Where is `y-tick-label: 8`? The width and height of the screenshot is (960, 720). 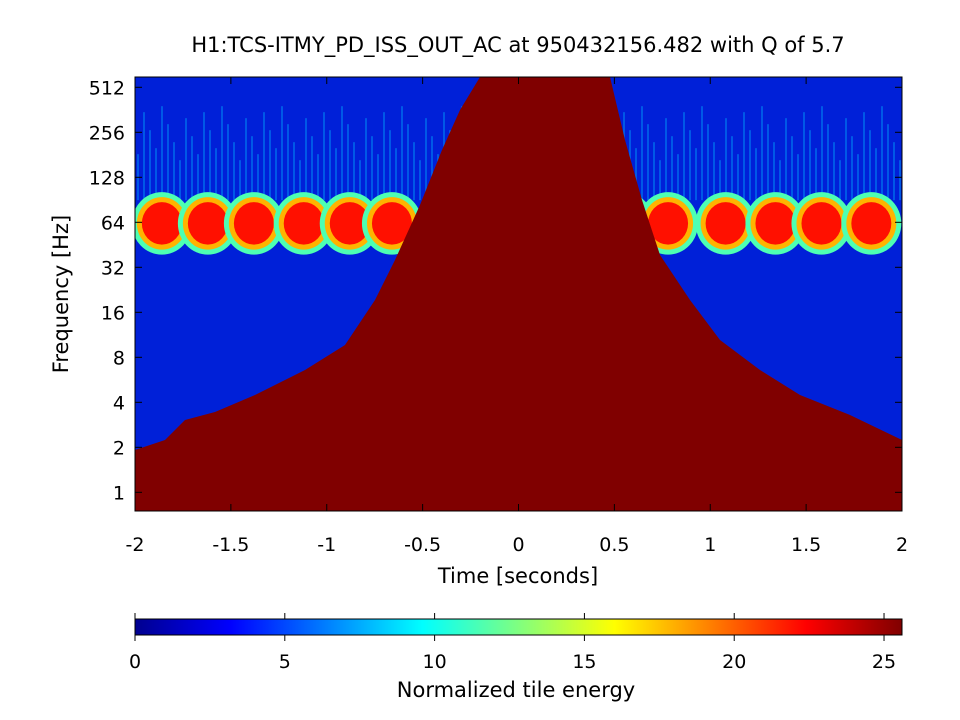
y-tick-label: 8 is located at coordinates (119, 358).